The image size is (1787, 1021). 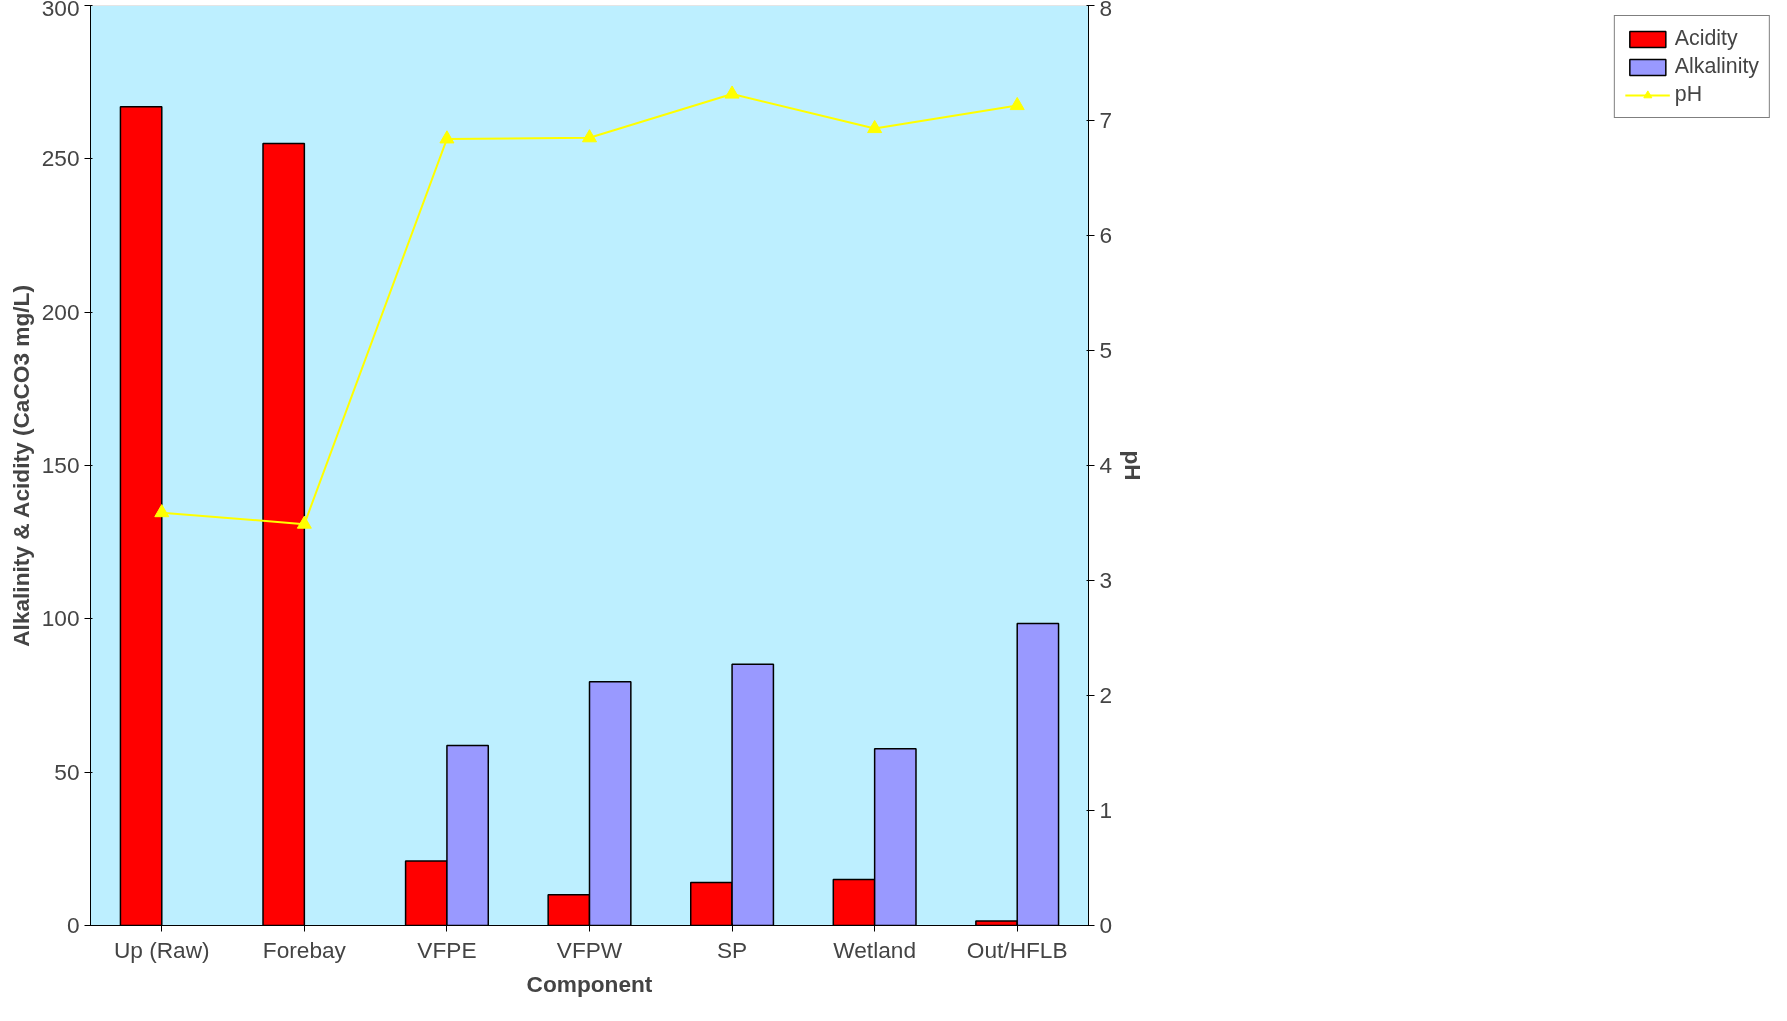 What do you see at coordinates (1106, 925) in the screenshot?
I see `y2-tick-label: 0` at bounding box center [1106, 925].